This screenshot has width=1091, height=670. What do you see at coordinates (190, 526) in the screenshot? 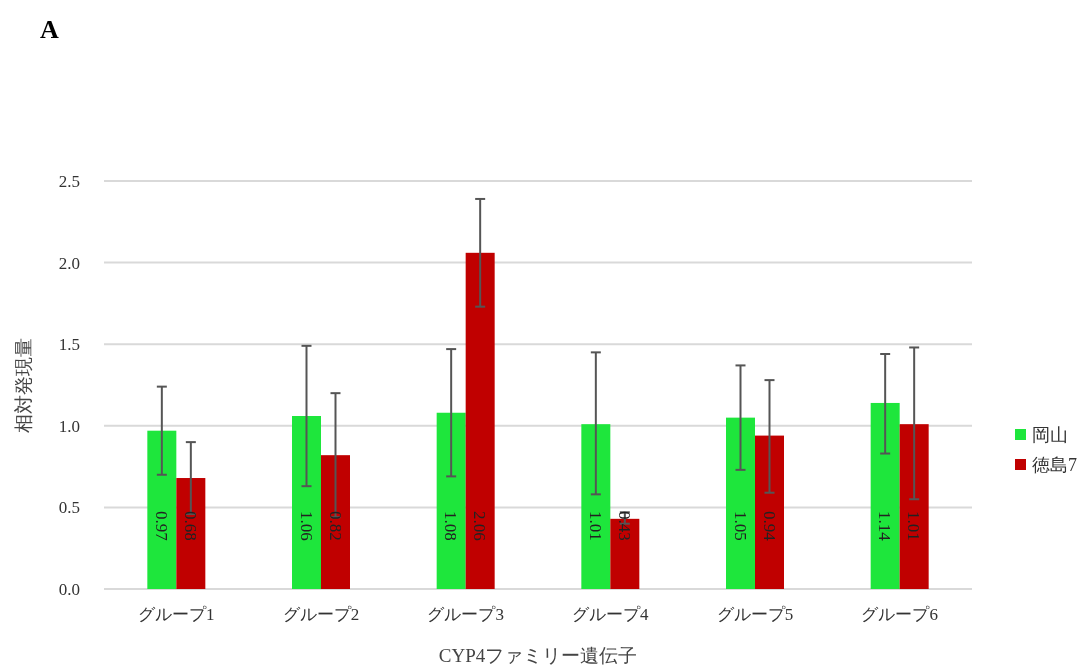
I see `data-label: 0.68` at bounding box center [190, 526].